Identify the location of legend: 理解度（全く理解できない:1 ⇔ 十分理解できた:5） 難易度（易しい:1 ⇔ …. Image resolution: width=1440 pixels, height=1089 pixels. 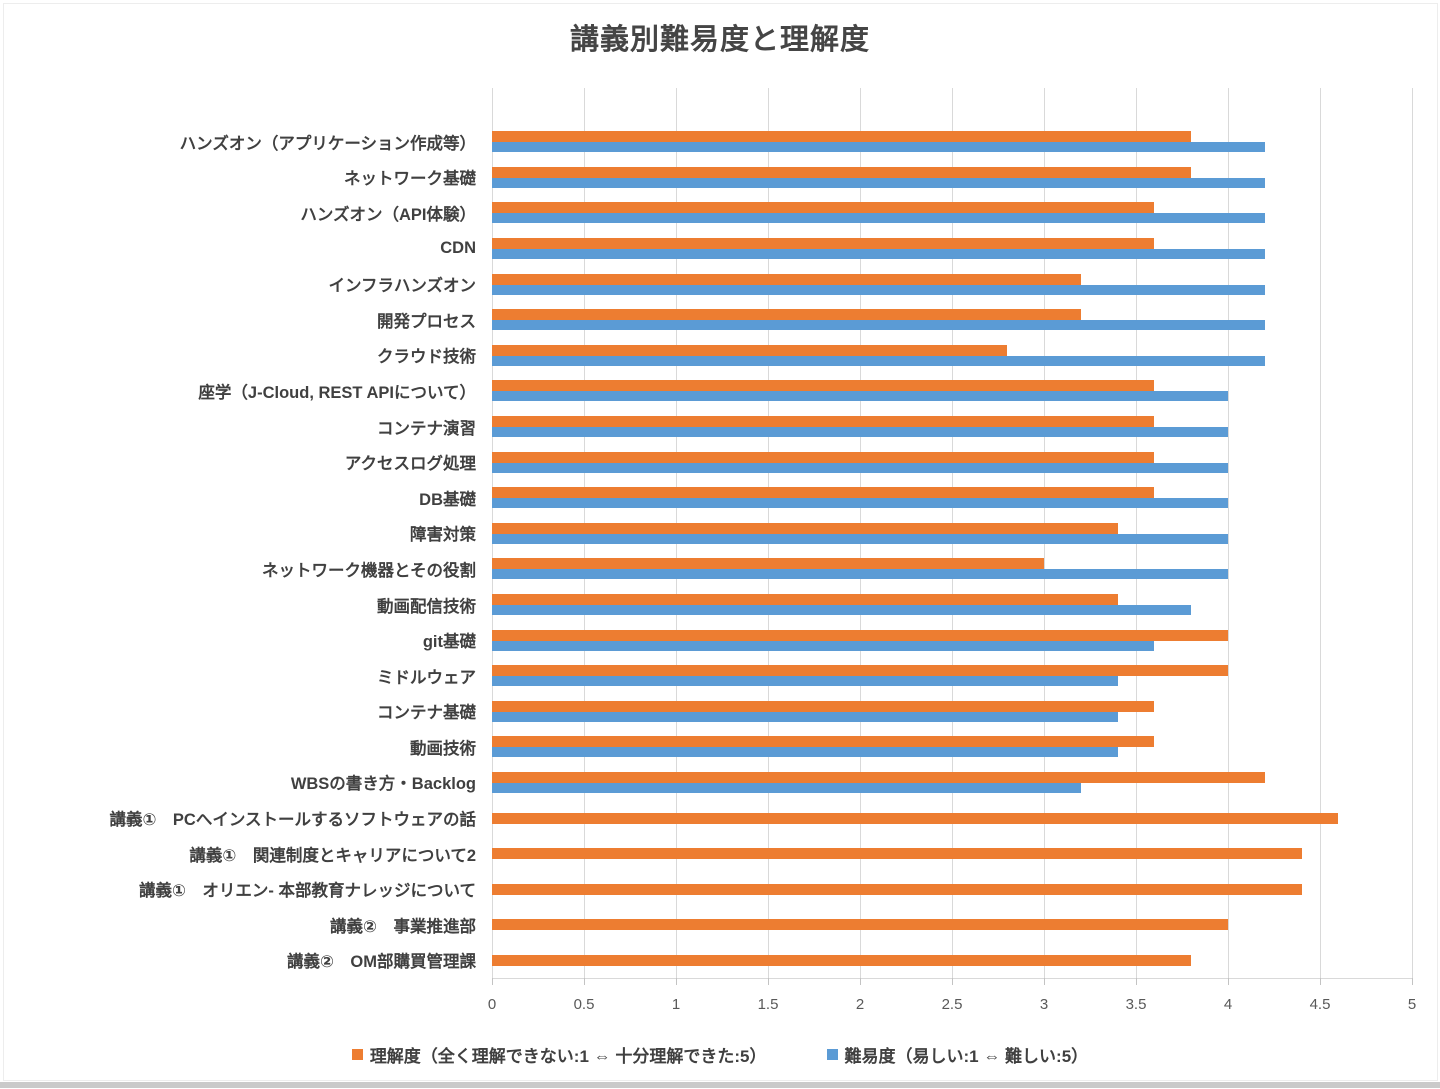
(720, 1054).